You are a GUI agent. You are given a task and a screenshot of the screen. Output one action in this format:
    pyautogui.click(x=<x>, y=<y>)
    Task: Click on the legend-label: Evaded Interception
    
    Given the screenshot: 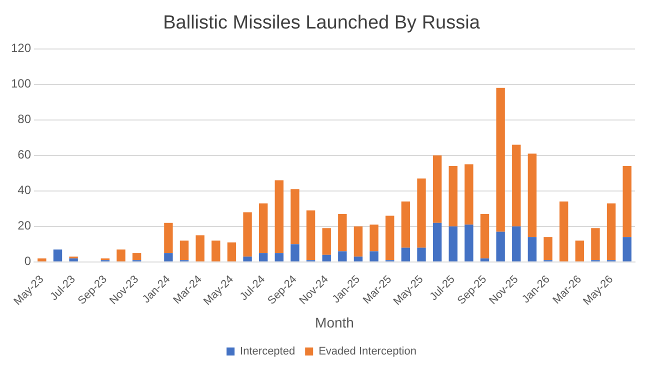 What is the action you would take?
    pyautogui.click(x=367, y=352)
    